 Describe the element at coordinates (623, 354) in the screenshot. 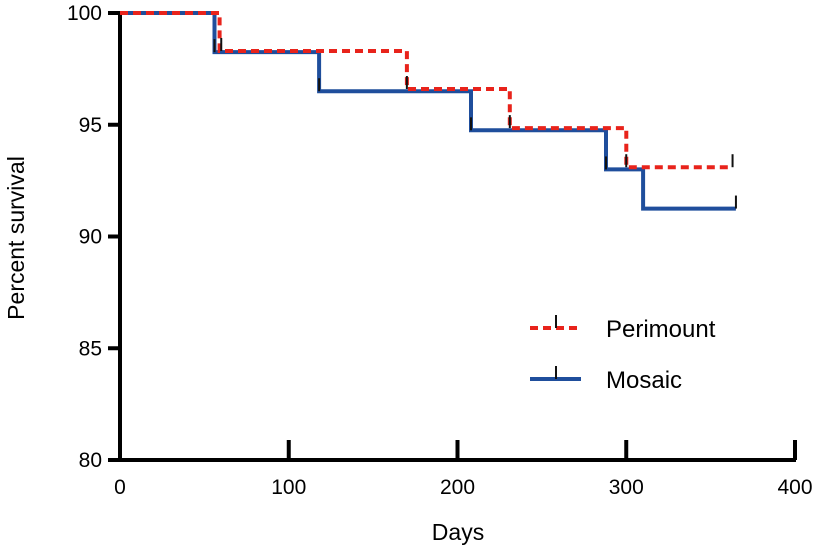

I see `legend: Perimount Mosaic` at that location.